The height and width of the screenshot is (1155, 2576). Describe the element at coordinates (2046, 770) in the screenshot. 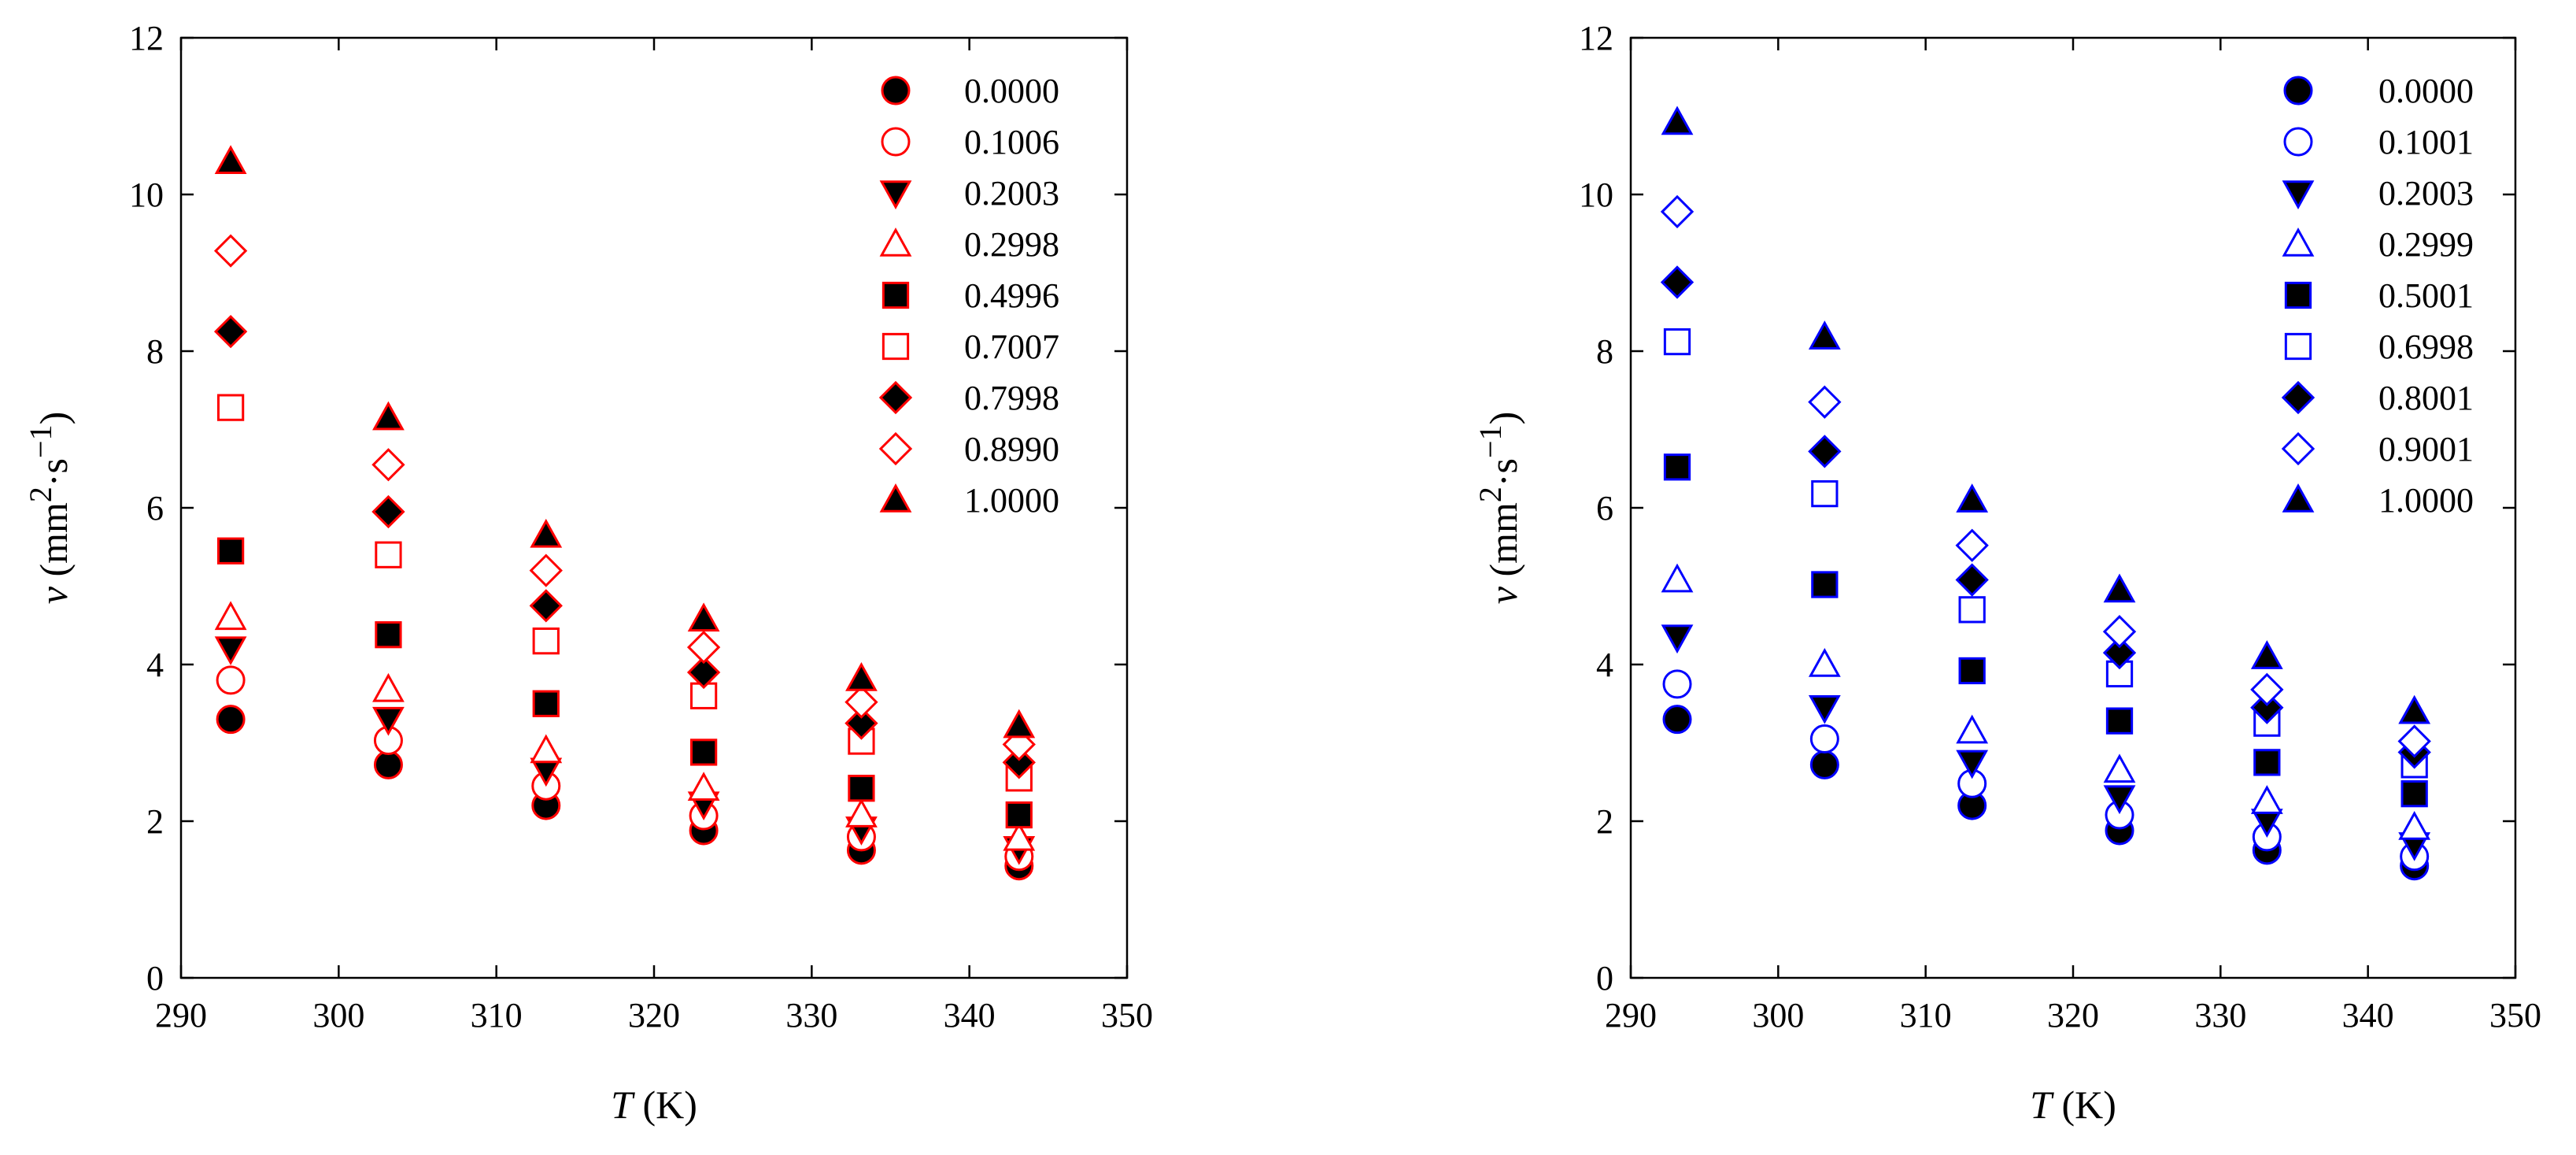

I see `series-0.1001` at that location.